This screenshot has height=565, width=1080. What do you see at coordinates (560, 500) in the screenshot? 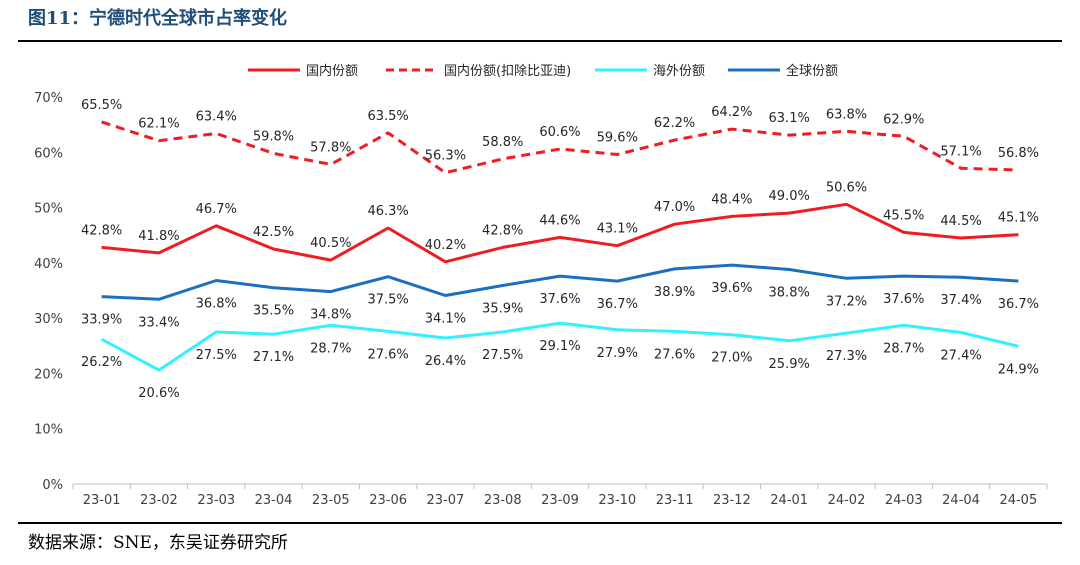
I see `x-tick-label: 23-09` at bounding box center [560, 500].